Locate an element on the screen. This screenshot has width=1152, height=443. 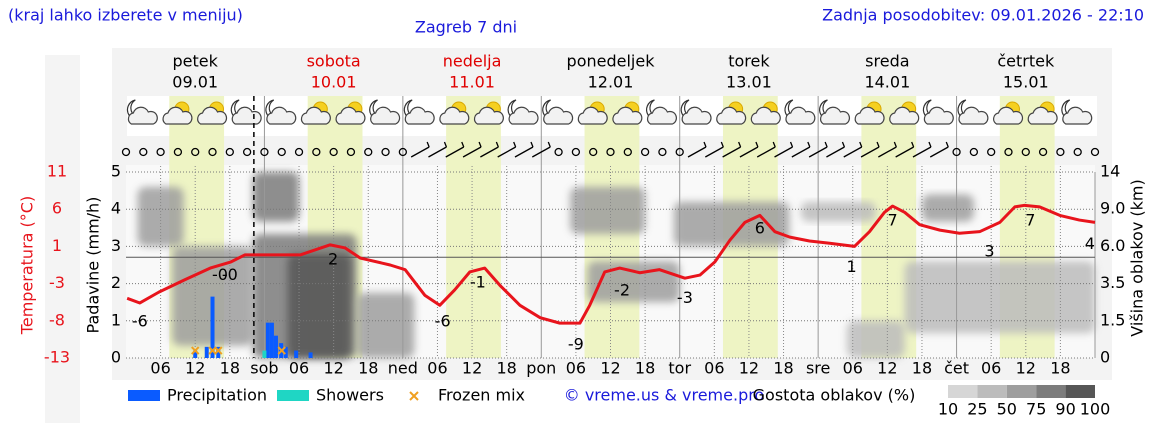
y-tick-label: 0 is located at coordinates (116, 357).